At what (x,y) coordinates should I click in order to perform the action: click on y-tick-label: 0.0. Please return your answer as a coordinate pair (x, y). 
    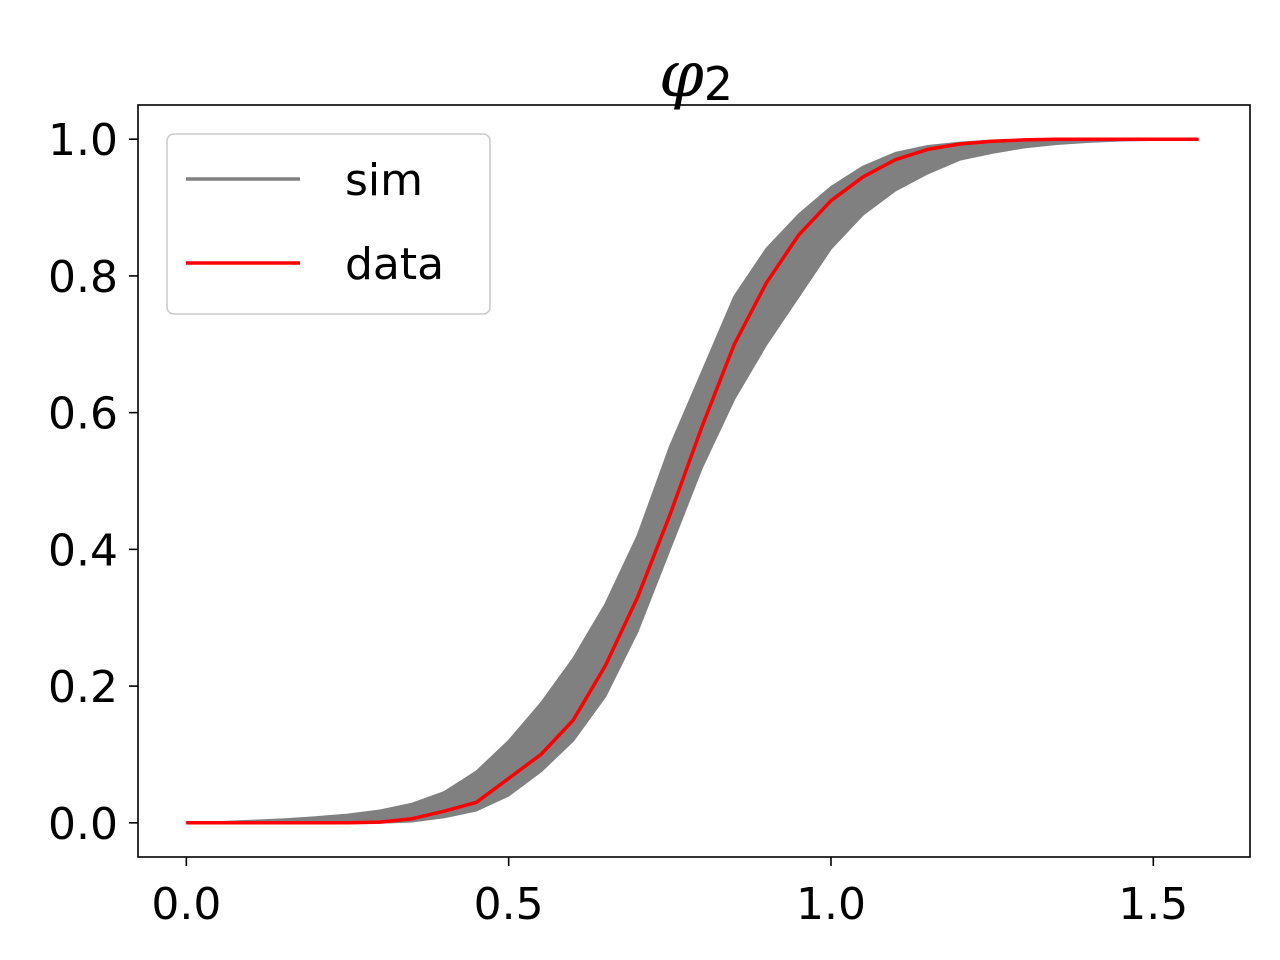
    Looking at the image, I should click on (83, 824).